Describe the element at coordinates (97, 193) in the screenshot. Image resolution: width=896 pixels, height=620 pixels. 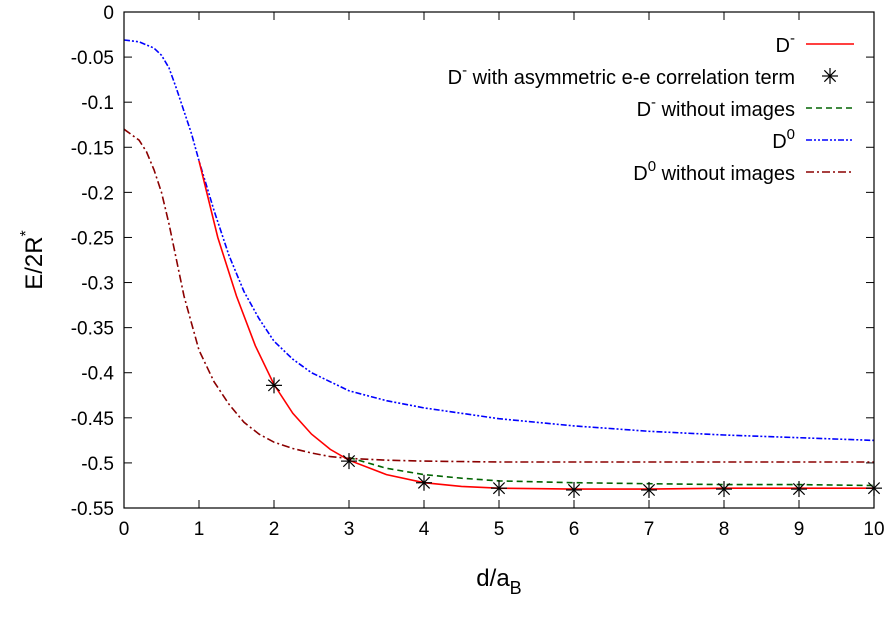
I see `y-tick-label: -0.2` at that location.